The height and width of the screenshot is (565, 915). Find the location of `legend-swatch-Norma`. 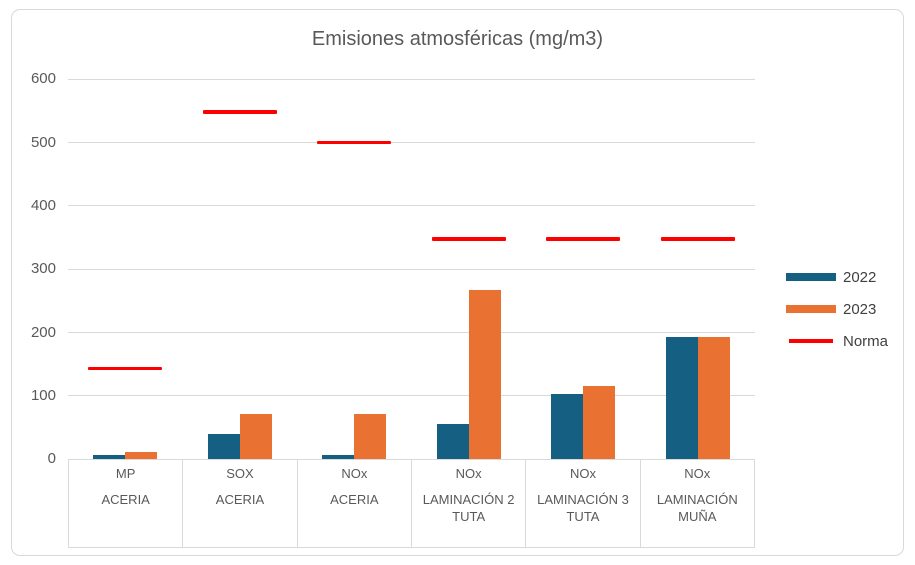

legend-swatch-Norma is located at coordinates (811, 341).